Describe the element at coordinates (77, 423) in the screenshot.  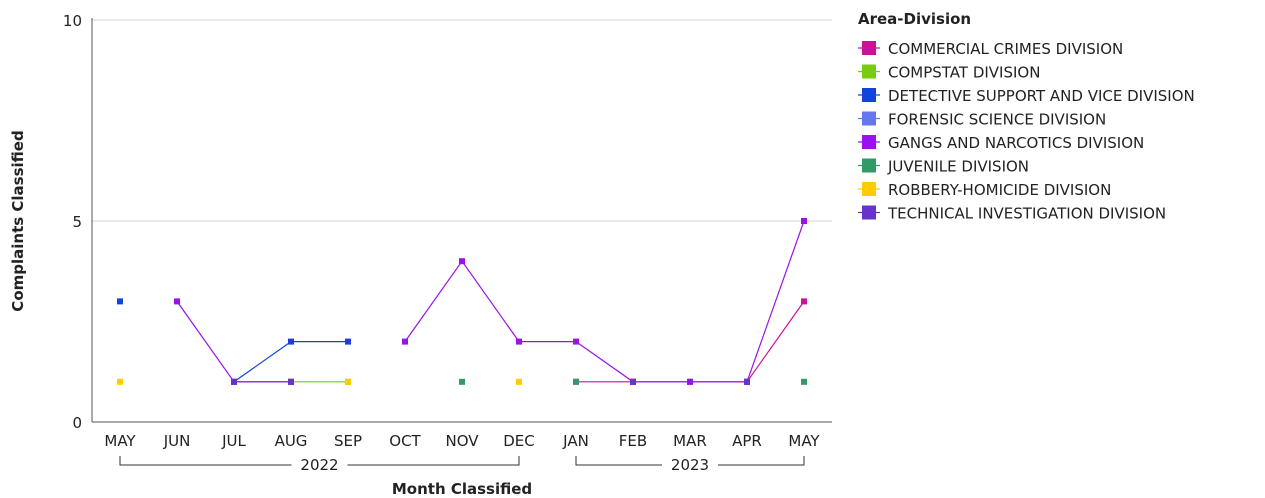
I see `y-tick-label: 0` at that location.